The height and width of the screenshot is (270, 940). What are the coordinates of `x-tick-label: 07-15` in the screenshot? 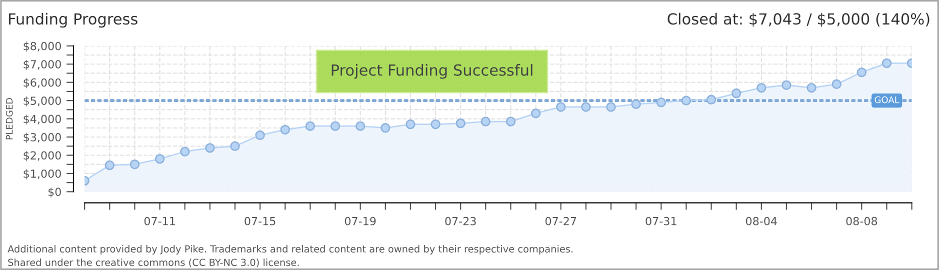 It's located at (260, 221).